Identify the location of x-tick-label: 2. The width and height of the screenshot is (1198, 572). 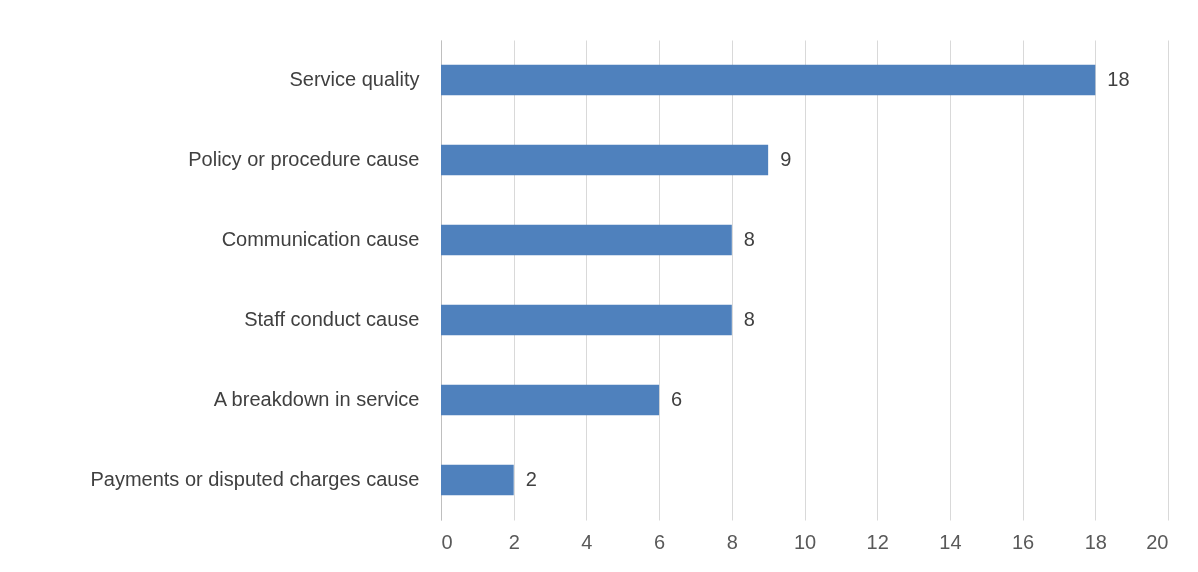
(514, 541).